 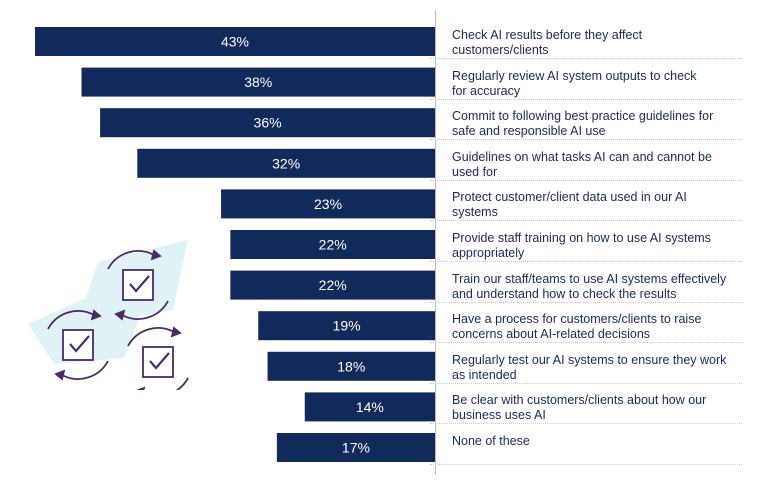 I want to click on category-label-line: systems, so click(x=475, y=212).